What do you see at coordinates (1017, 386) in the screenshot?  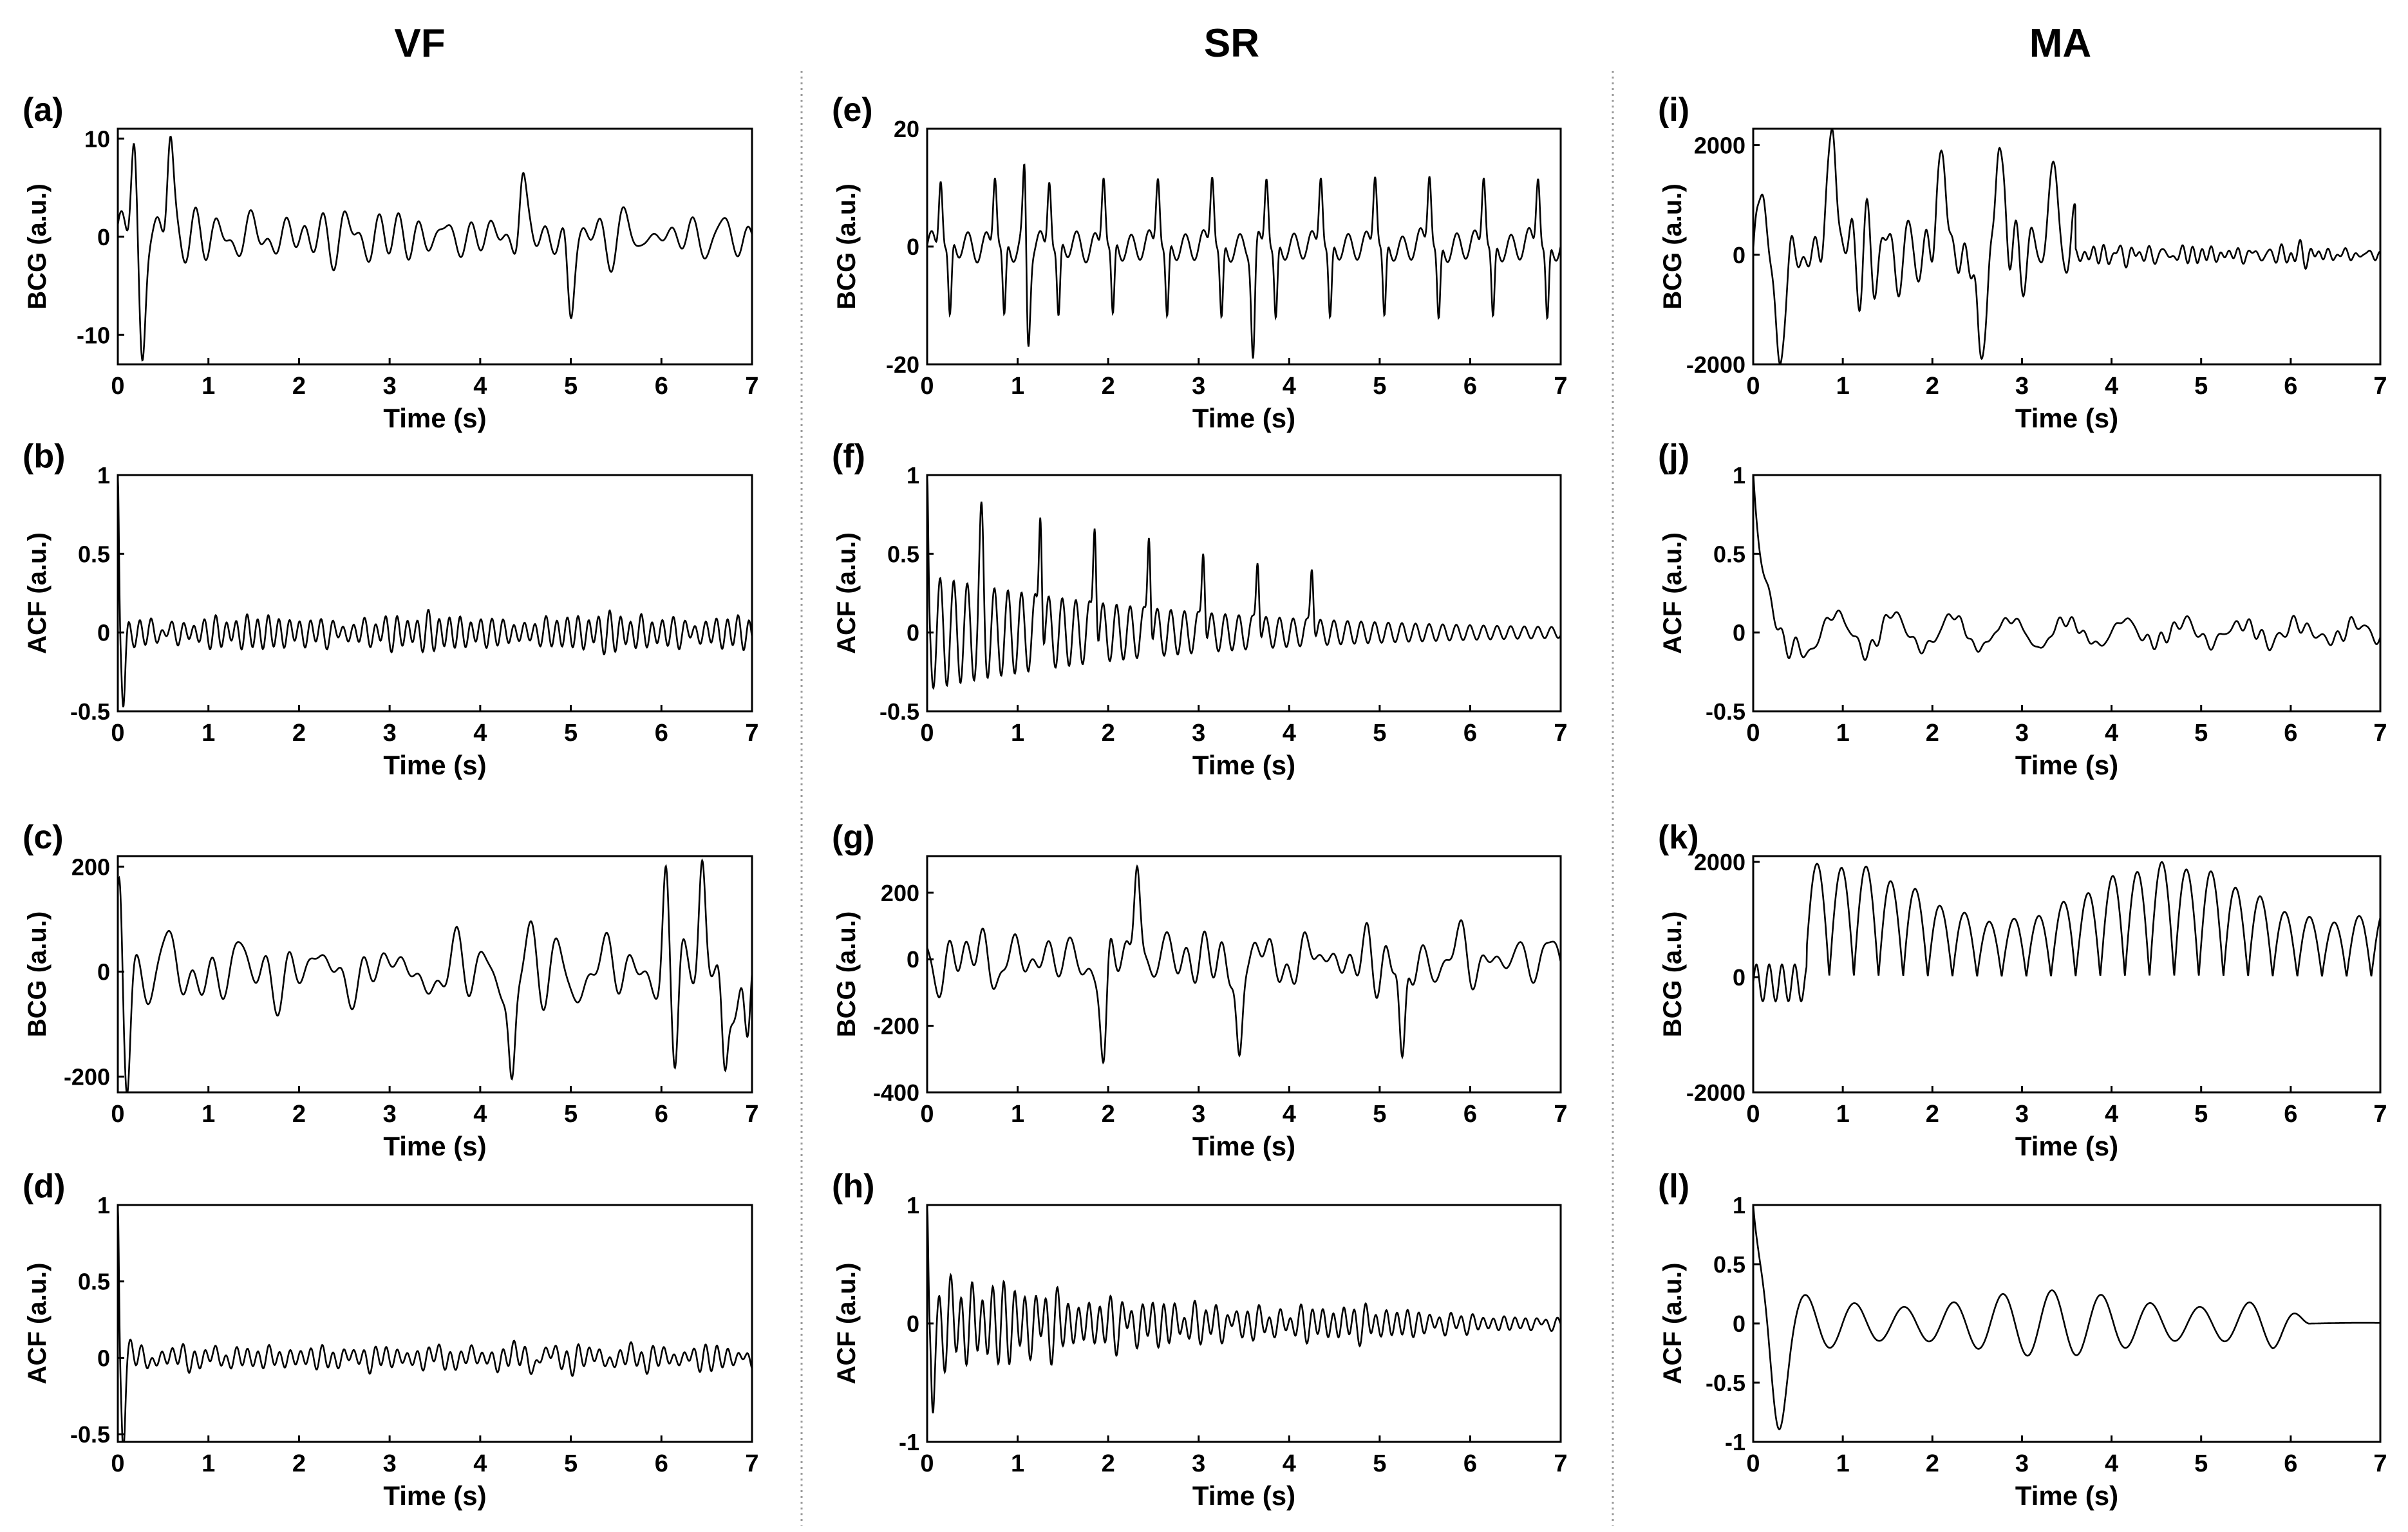 I see `x-tick-label-e: 1` at bounding box center [1017, 386].